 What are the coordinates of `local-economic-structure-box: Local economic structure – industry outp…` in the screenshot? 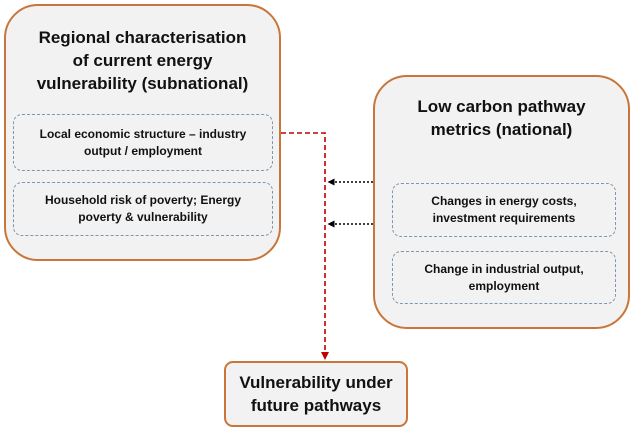 It's located at (143, 142).